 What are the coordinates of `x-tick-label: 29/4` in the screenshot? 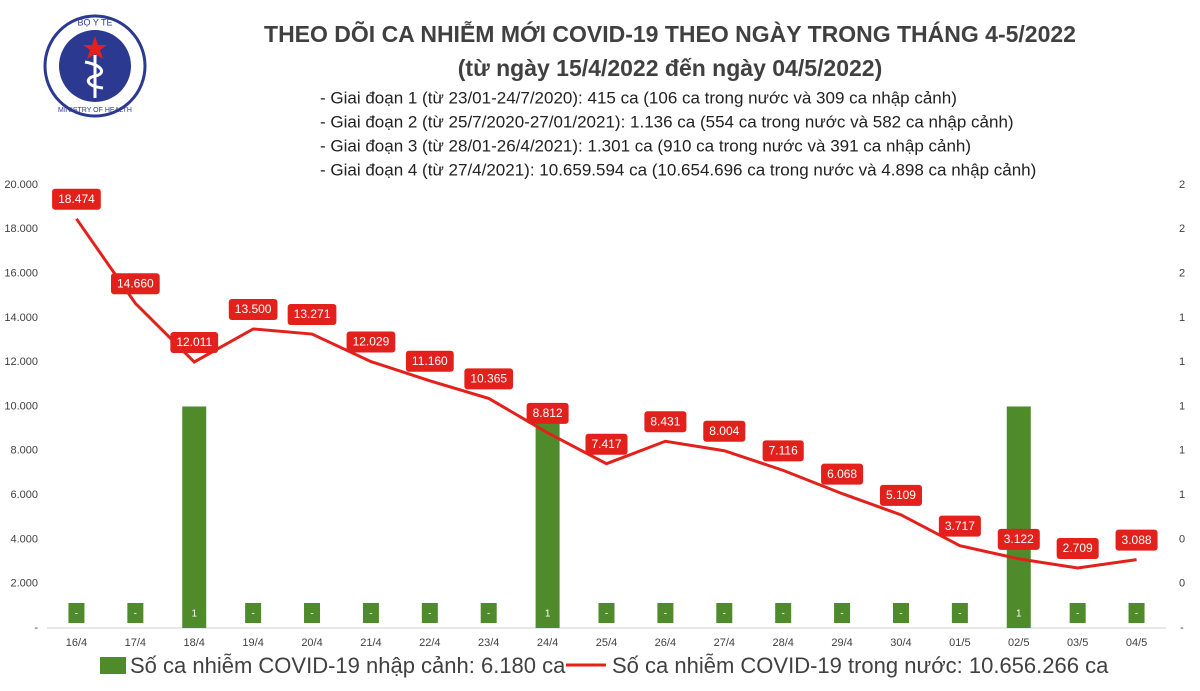 It's located at (841, 643).